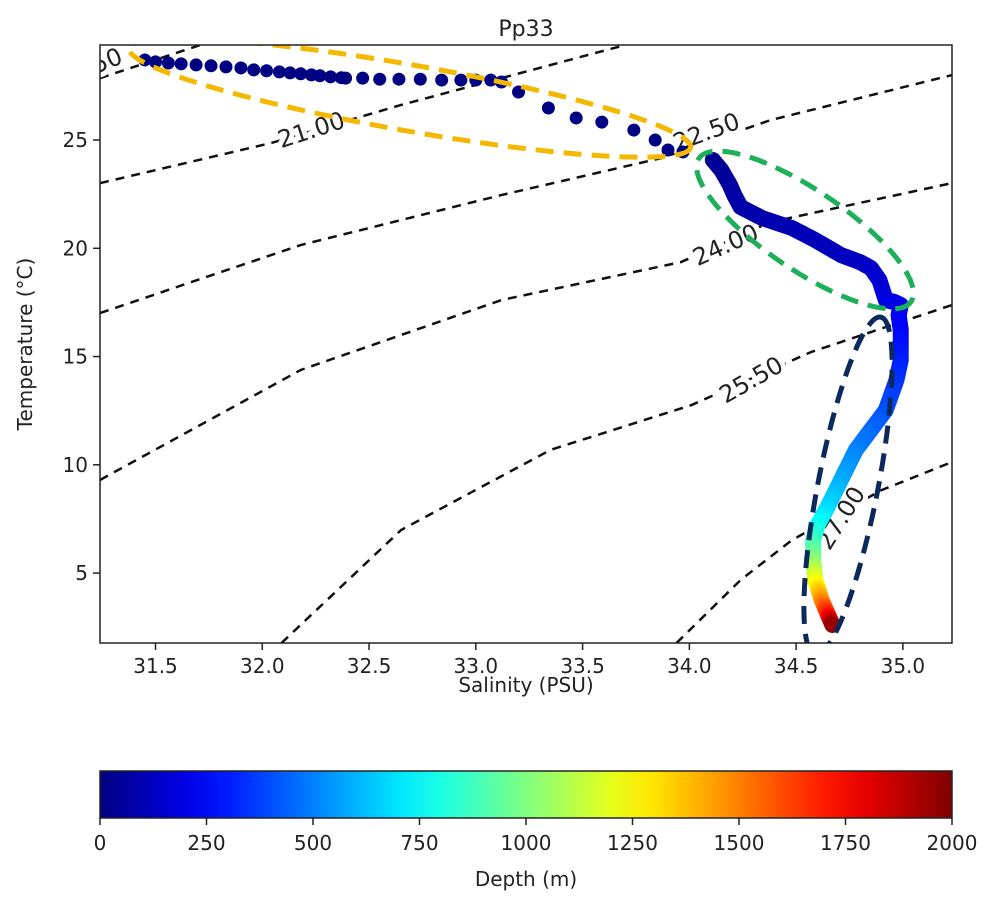  I want to click on density-contour-label: 21.00, so click(311, 130).